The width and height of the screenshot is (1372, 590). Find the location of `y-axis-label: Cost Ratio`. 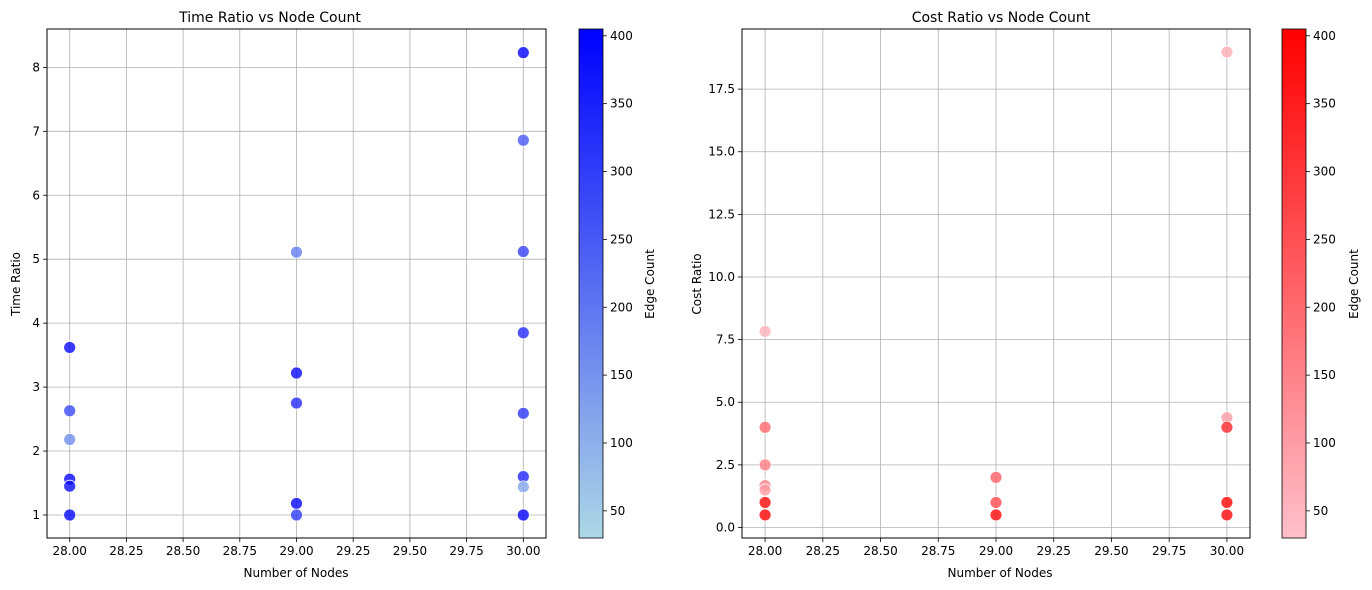

y-axis-label: Cost Ratio is located at coordinates (697, 283).